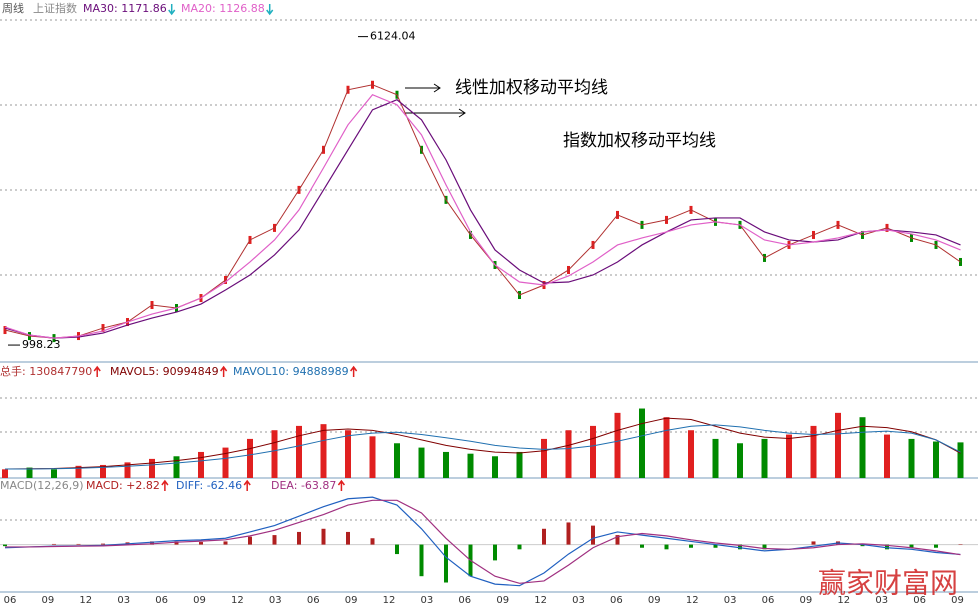 Image resolution: width=978 pixels, height=607 pixels. Describe the element at coordinates (639, 141) in the screenshot. I see `annotation: 指数加权移动平均线` at that location.